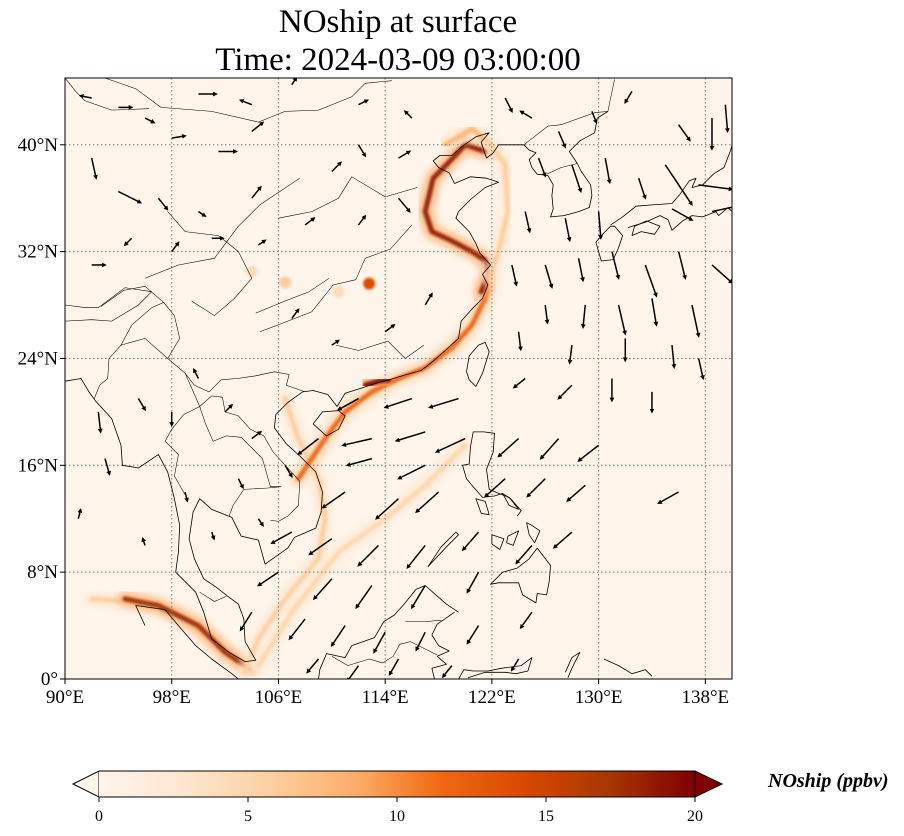 This screenshot has height=836, width=904. Describe the element at coordinates (709, 784) in the screenshot. I see `colorbar-extend-max` at that location.